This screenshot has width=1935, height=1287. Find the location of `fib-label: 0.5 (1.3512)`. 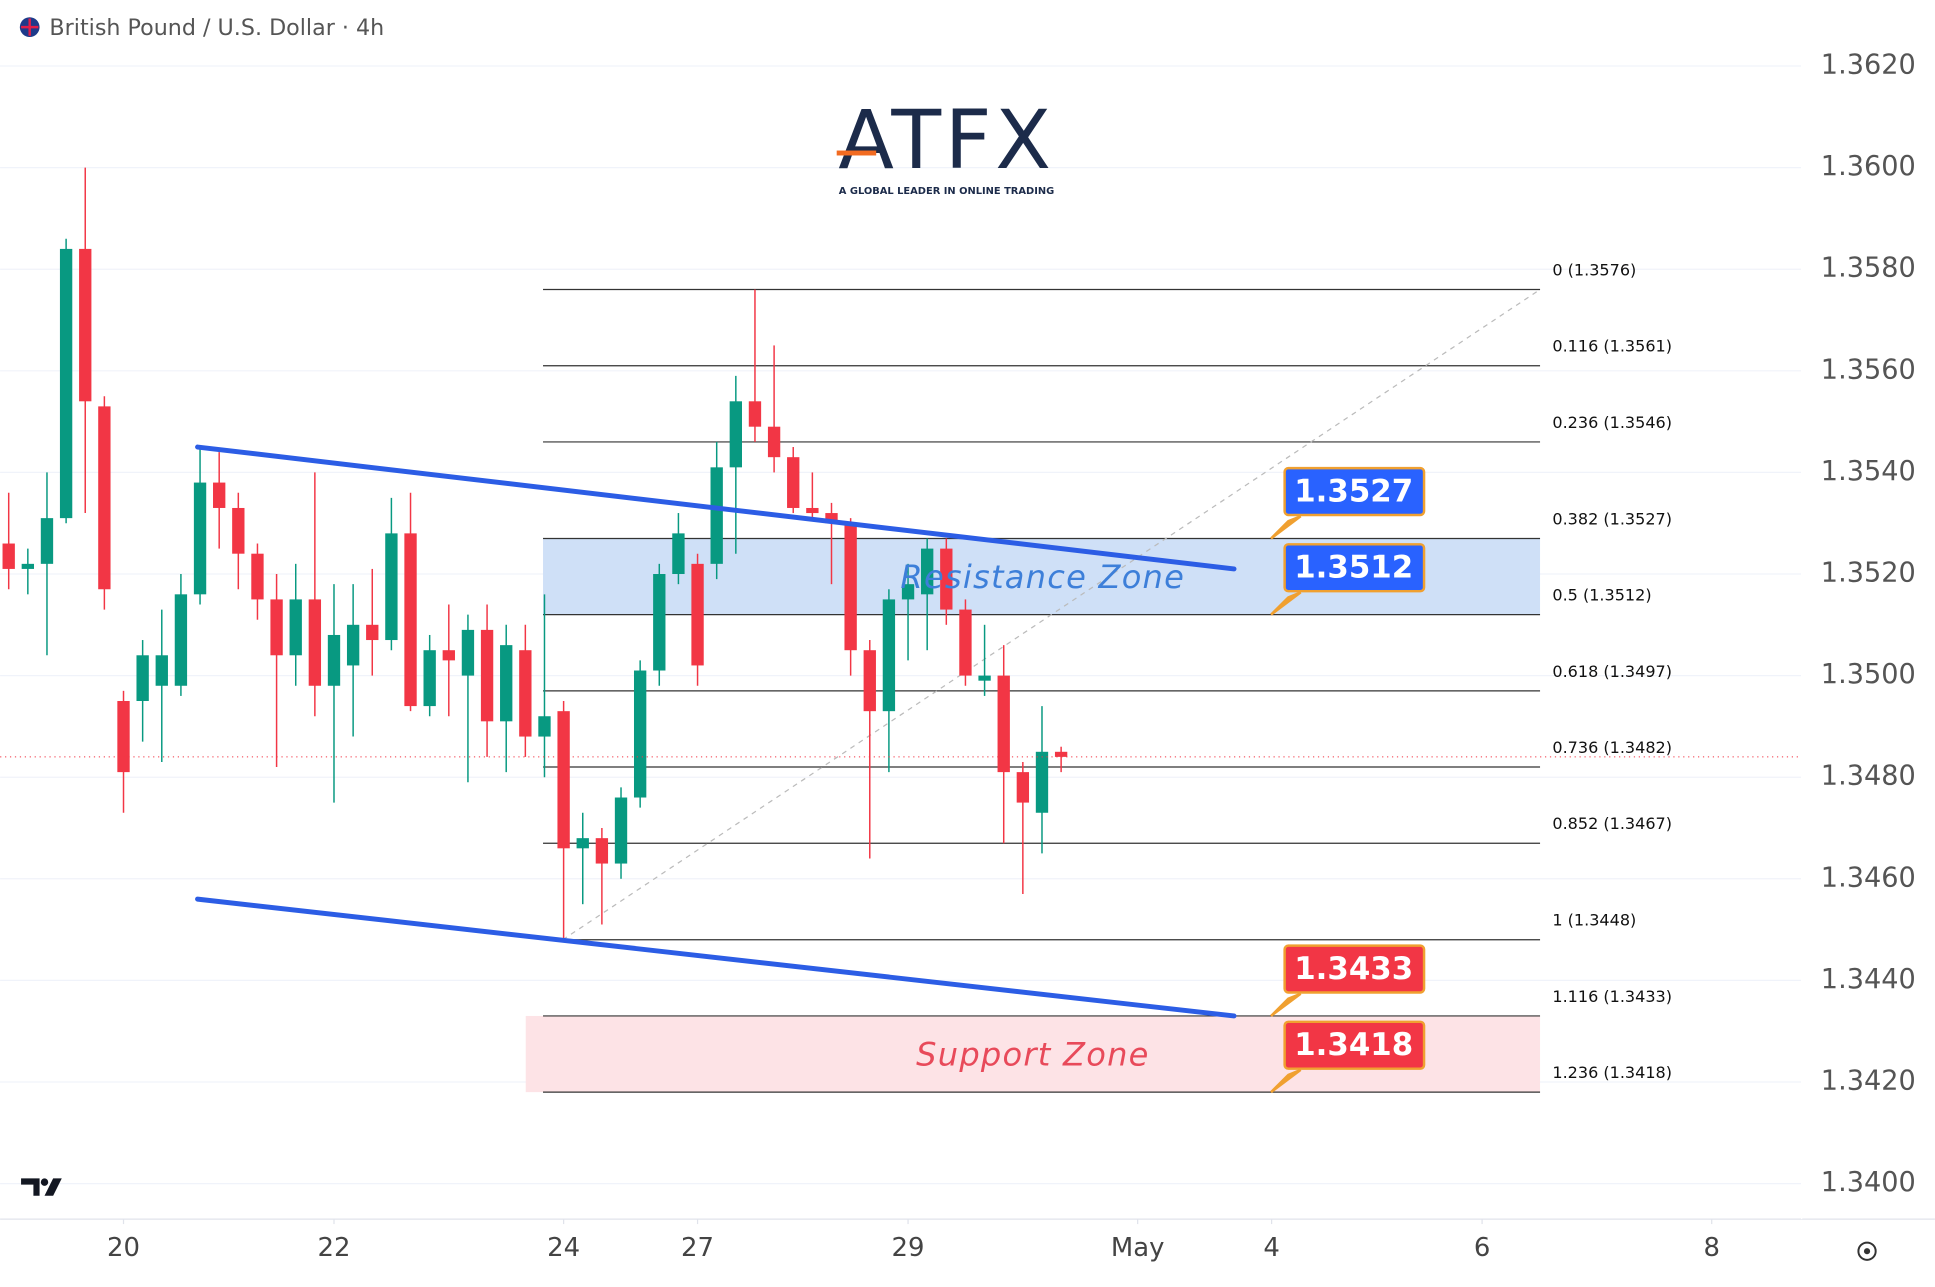

fib-label: 0.5 (1.3512) is located at coordinates (1601, 595).